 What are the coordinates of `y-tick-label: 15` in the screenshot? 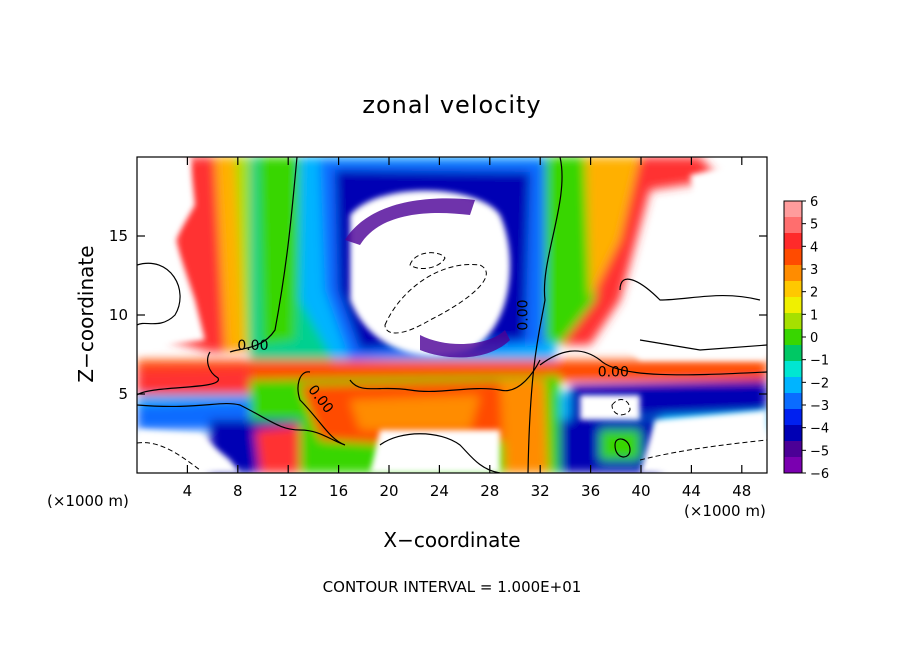 It's located at (118, 236).